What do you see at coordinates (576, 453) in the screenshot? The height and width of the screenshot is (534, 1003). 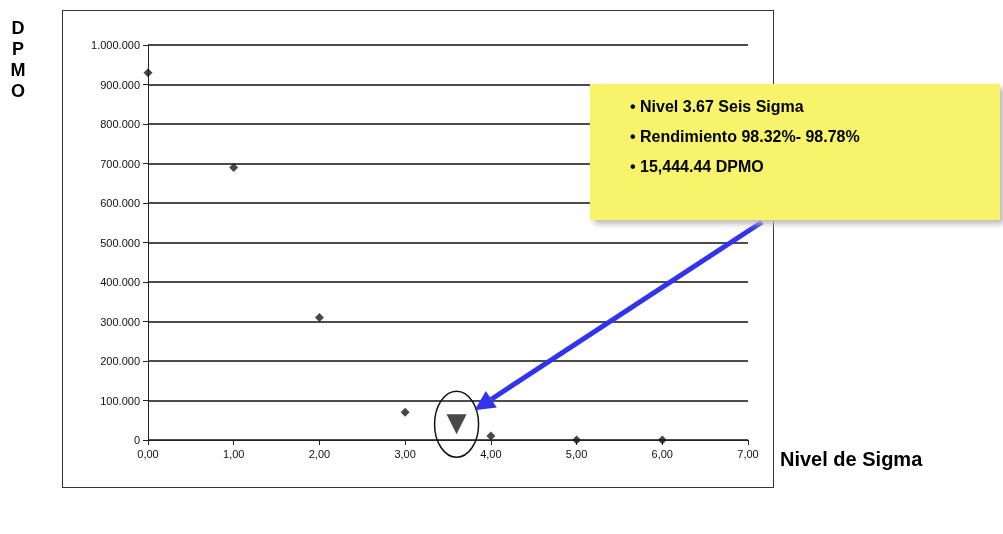 I see `x-tick-label: 5,00` at bounding box center [576, 453].